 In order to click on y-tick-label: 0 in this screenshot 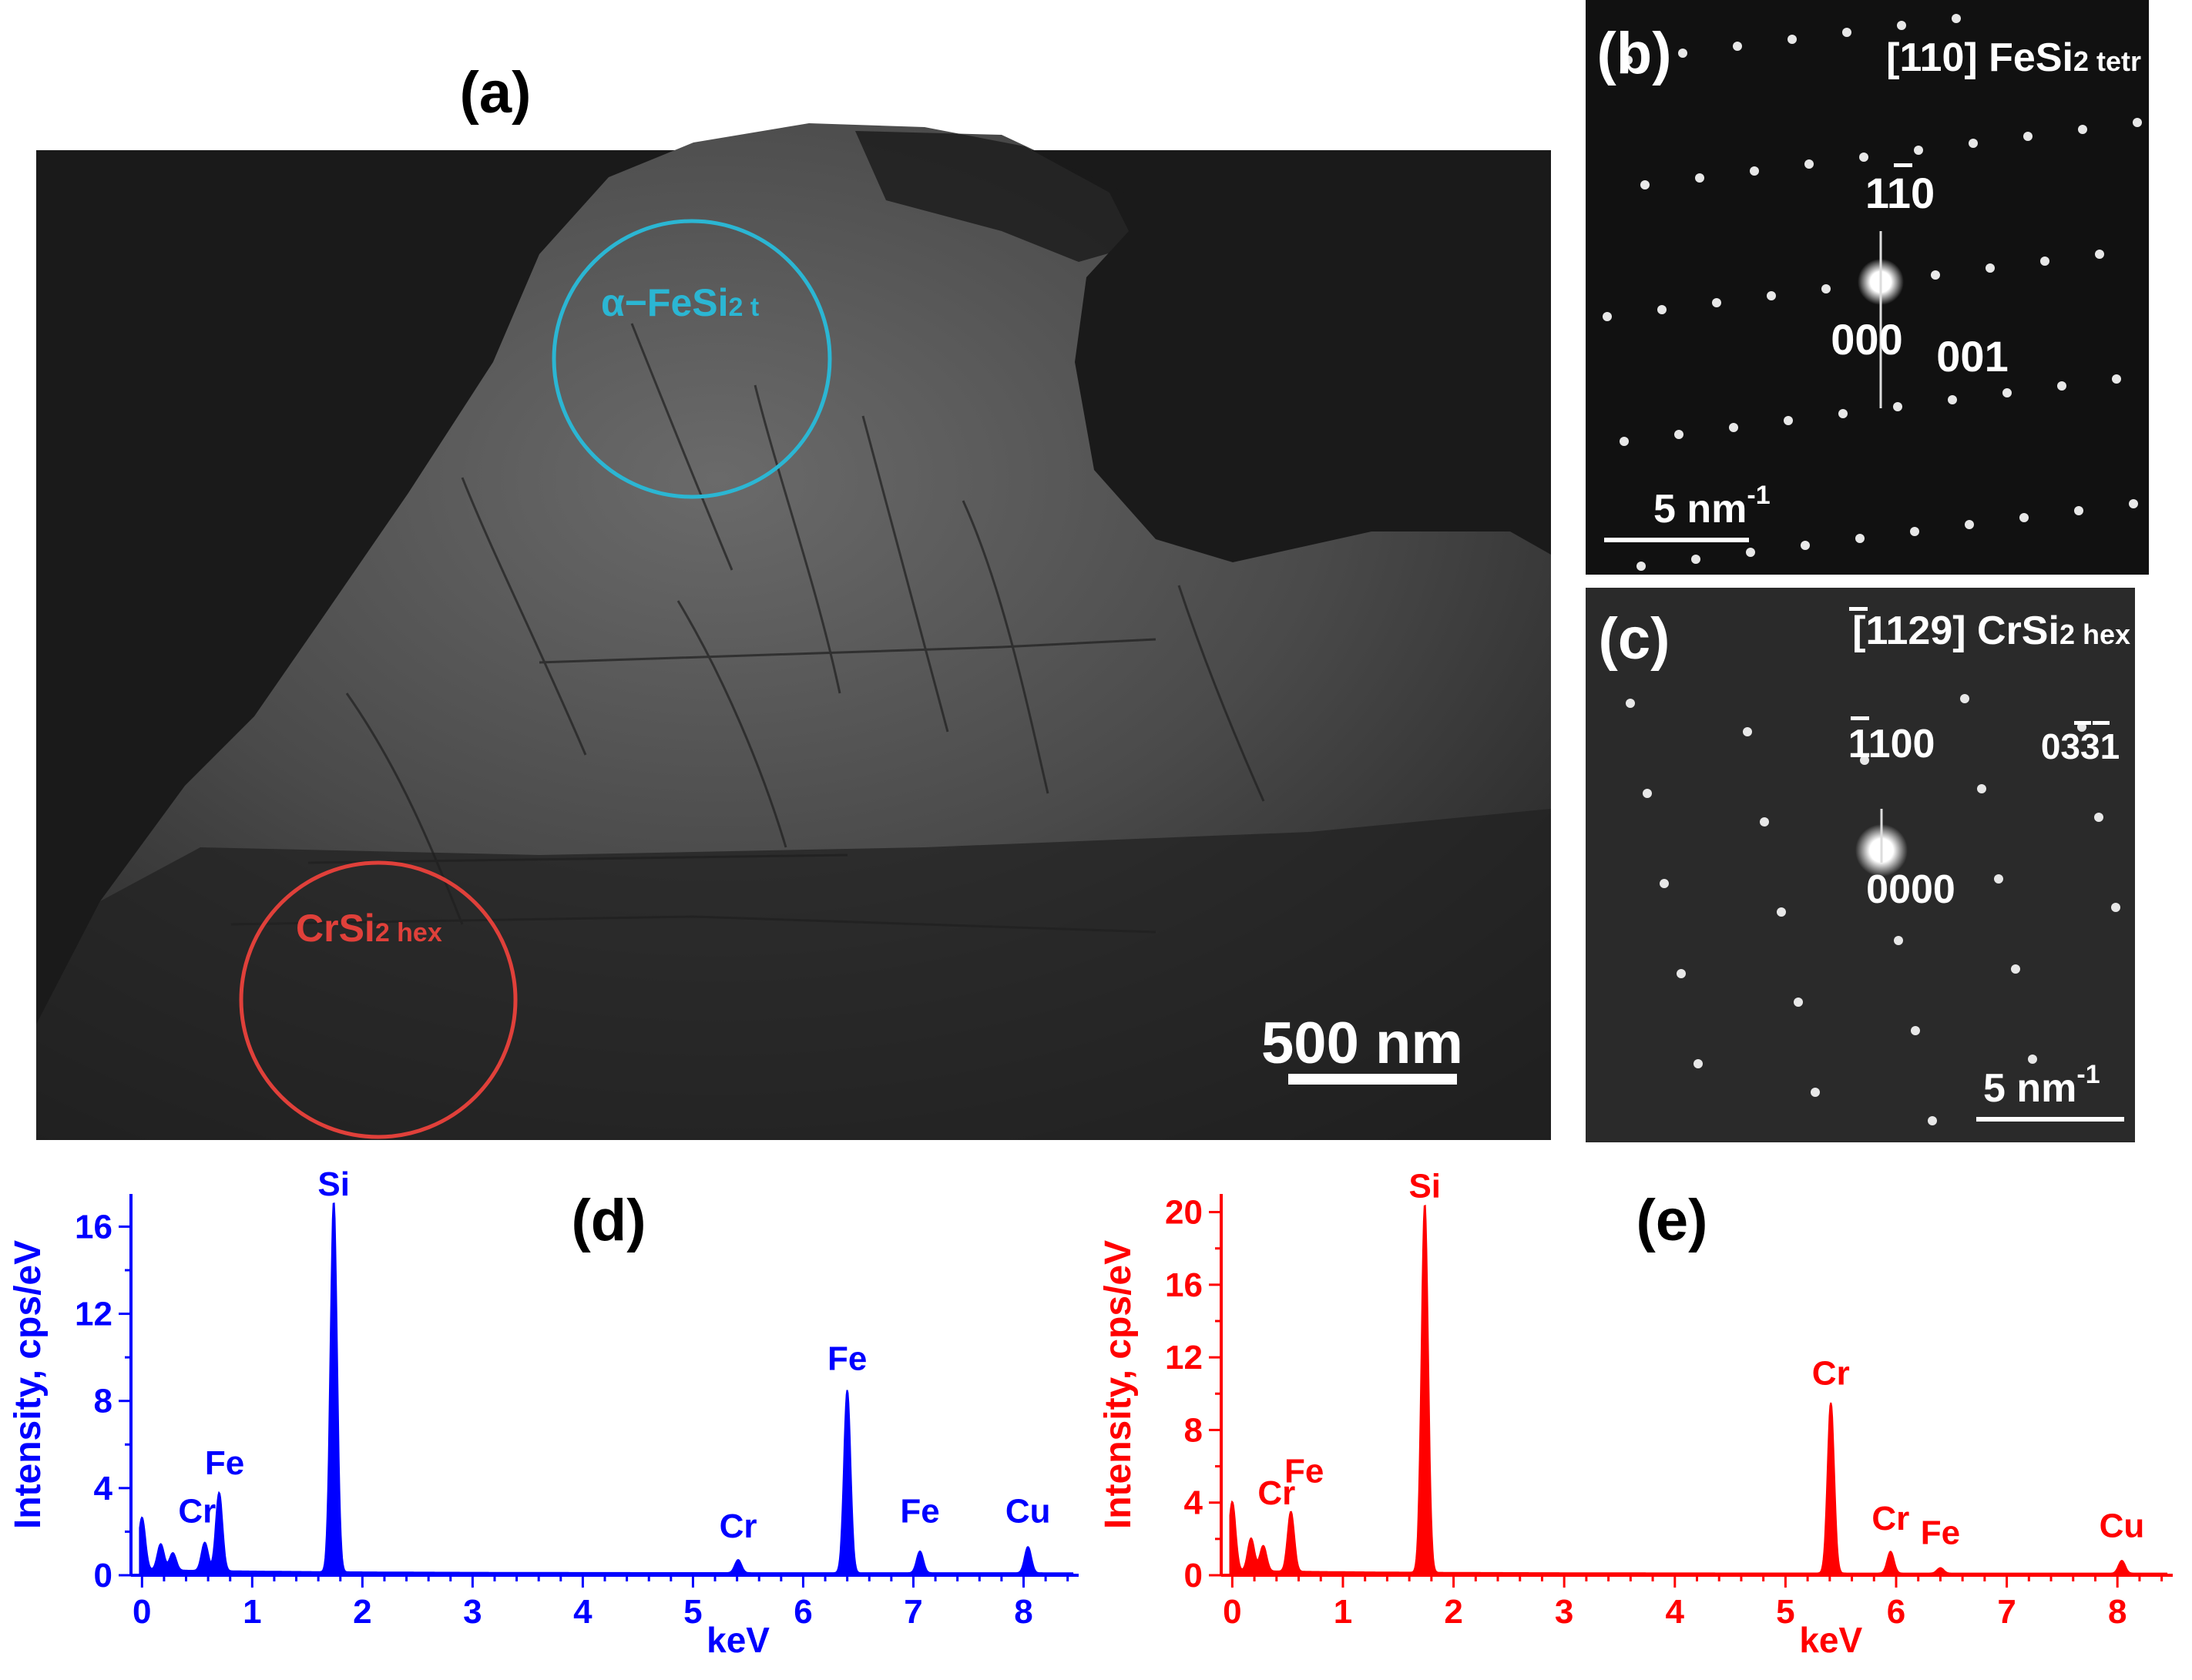, I will do `click(103, 1575)`.